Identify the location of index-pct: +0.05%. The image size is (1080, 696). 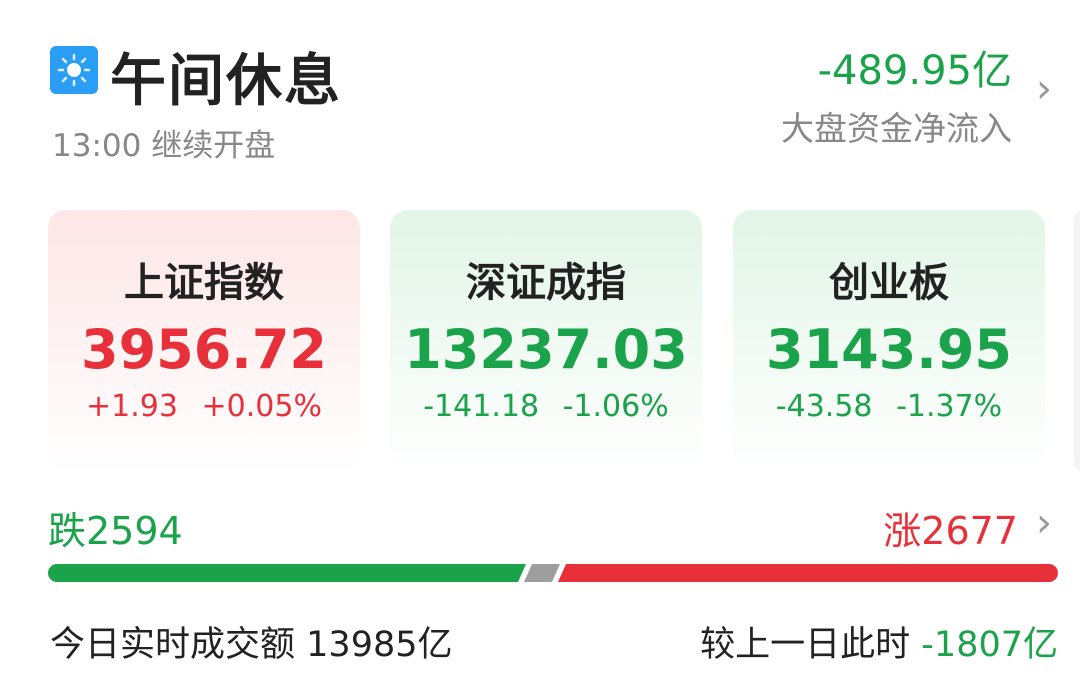
(261, 406).